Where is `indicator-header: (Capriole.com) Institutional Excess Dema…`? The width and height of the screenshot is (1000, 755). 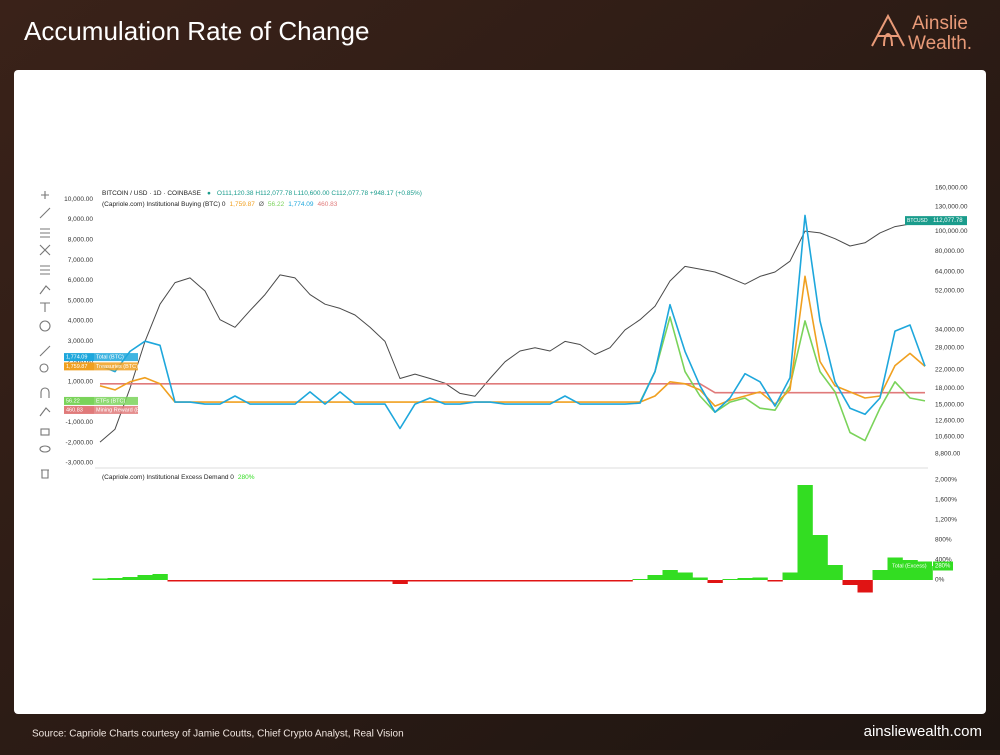
indicator-header: (Capriole.com) Institutional Excess Dema… is located at coordinates (178, 477).